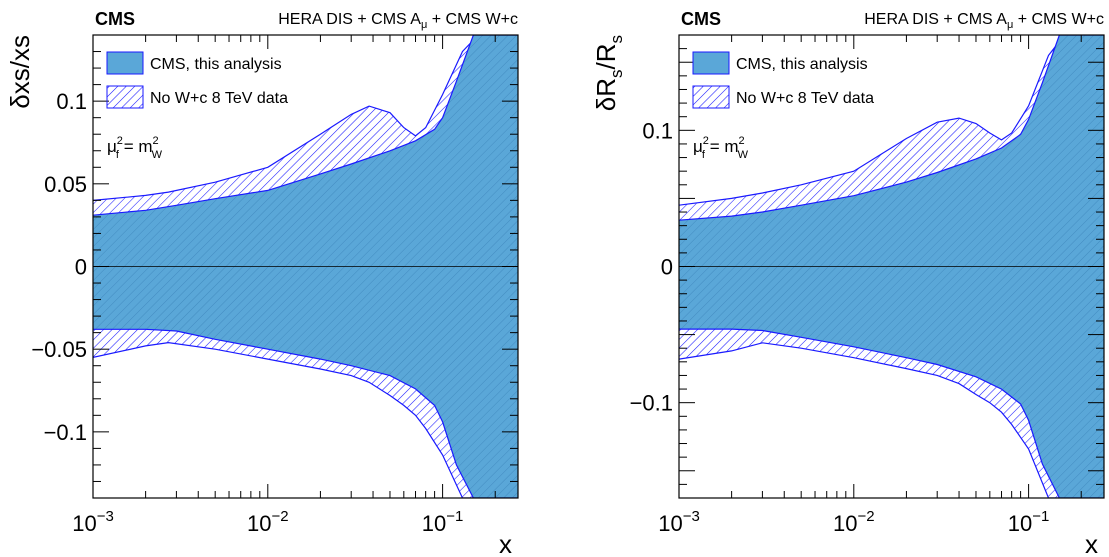 The height and width of the screenshot is (557, 1109). What do you see at coordinates (606, 57) in the screenshot?
I see `y-axis-label-mid: /R` at bounding box center [606, 57].